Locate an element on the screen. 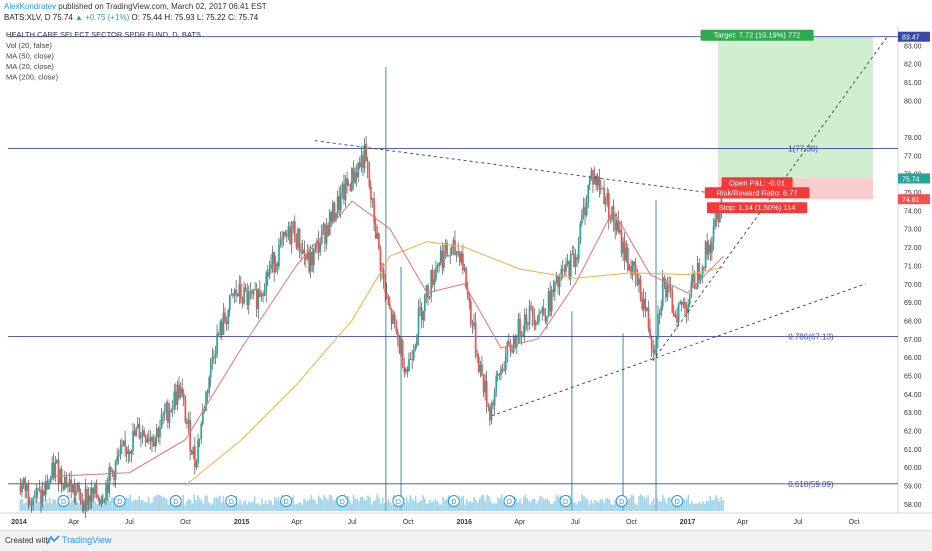 This screenshot has width=932, height=551. ticker-symbol: BATS:XLV, D is located at coordinates (27, 17).